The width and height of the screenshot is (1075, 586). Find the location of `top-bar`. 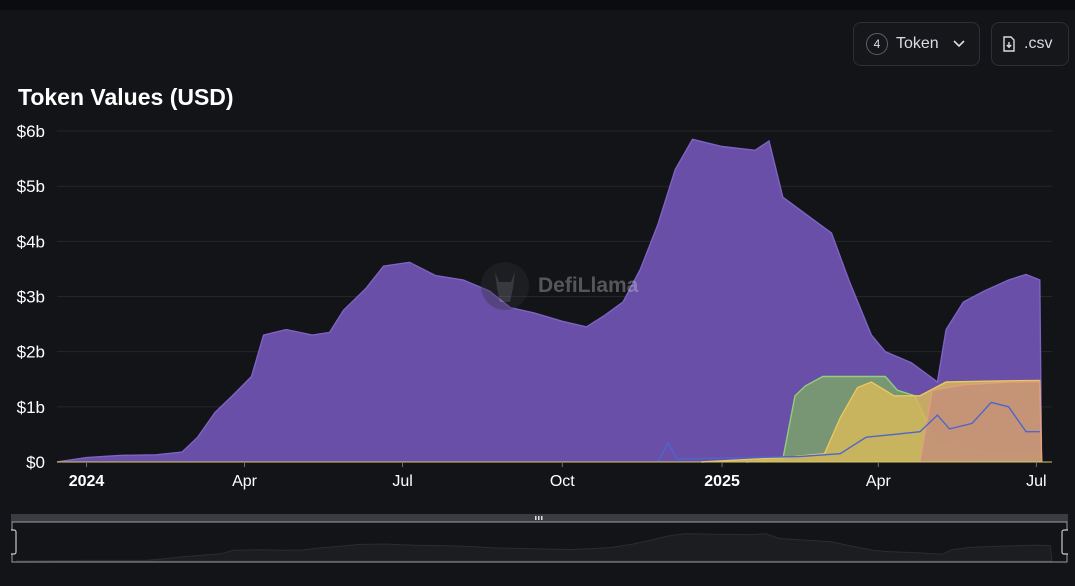

top-bar is located at coordinates (537, 5).